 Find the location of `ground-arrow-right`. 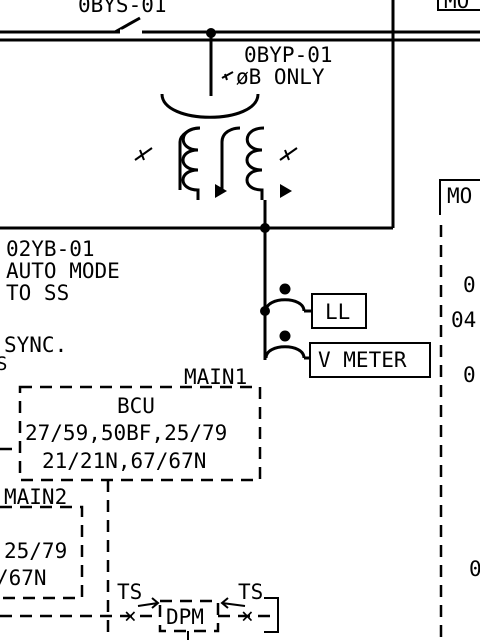

ground-arrow-right is located at coordinates (288, 154).